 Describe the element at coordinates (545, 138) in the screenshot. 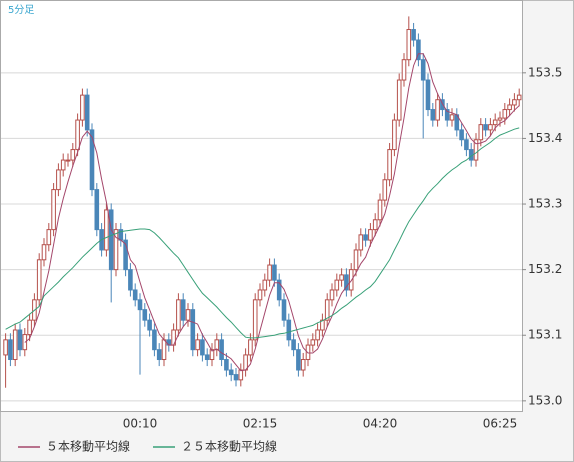

I see `y-tick-label: 153.4` at that location.